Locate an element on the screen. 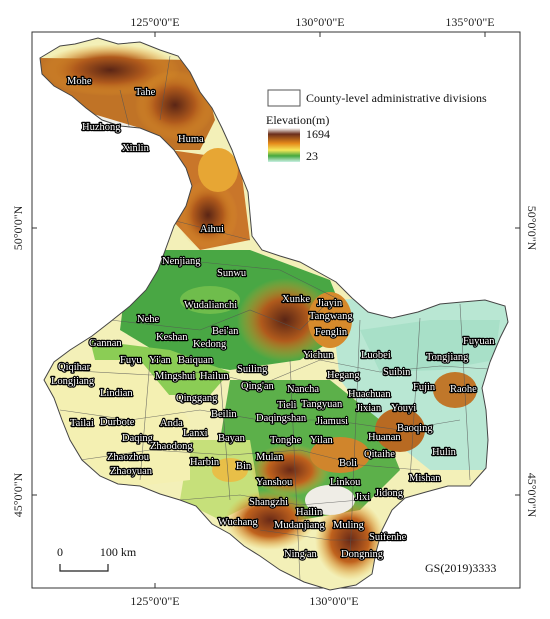 Image resolution: width=550 pixels, height=619 pixels. place-label: Huanan is located at coordinates (384, 437).